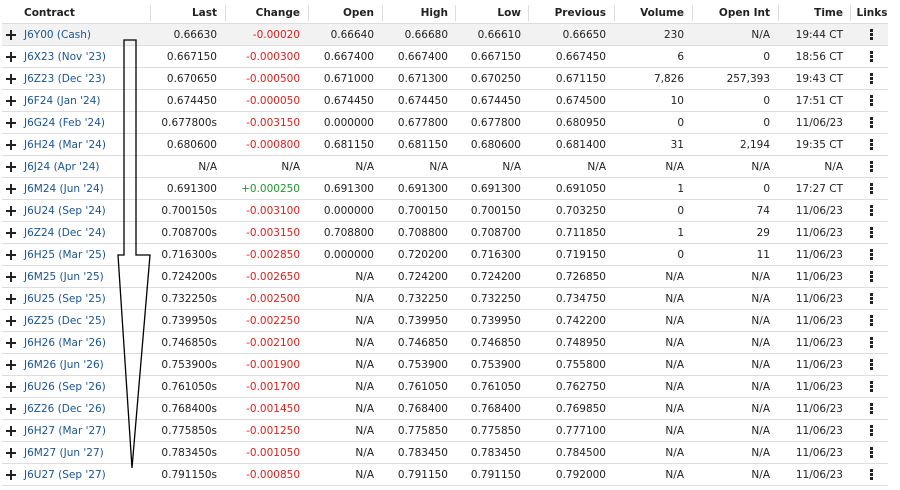  What do you see at coordinates (422, 343) in the screenshot?
I see `cell-value: 0.746850` at bounding box center [422, 343].